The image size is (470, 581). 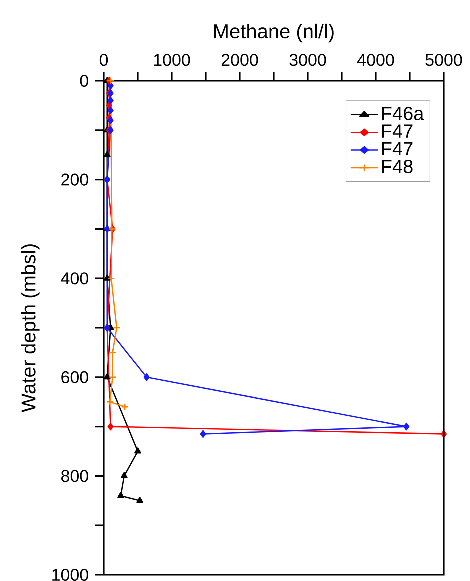 I want to click on legend-label: F46a, so click(x=403, y=113).